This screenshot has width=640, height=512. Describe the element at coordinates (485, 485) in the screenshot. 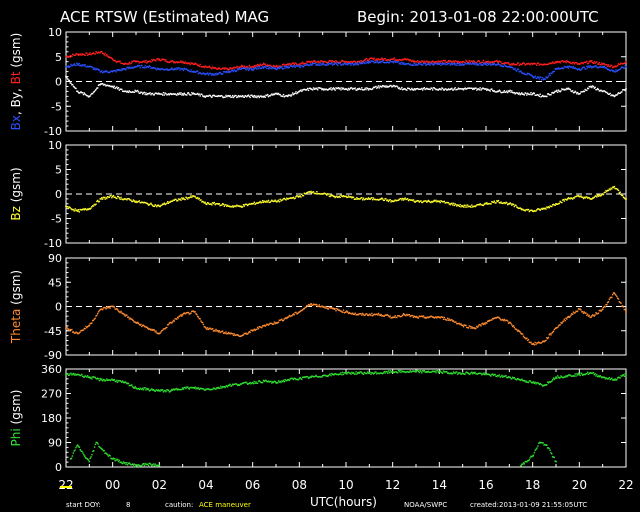

I see `x-tick-label: 16` at that location.